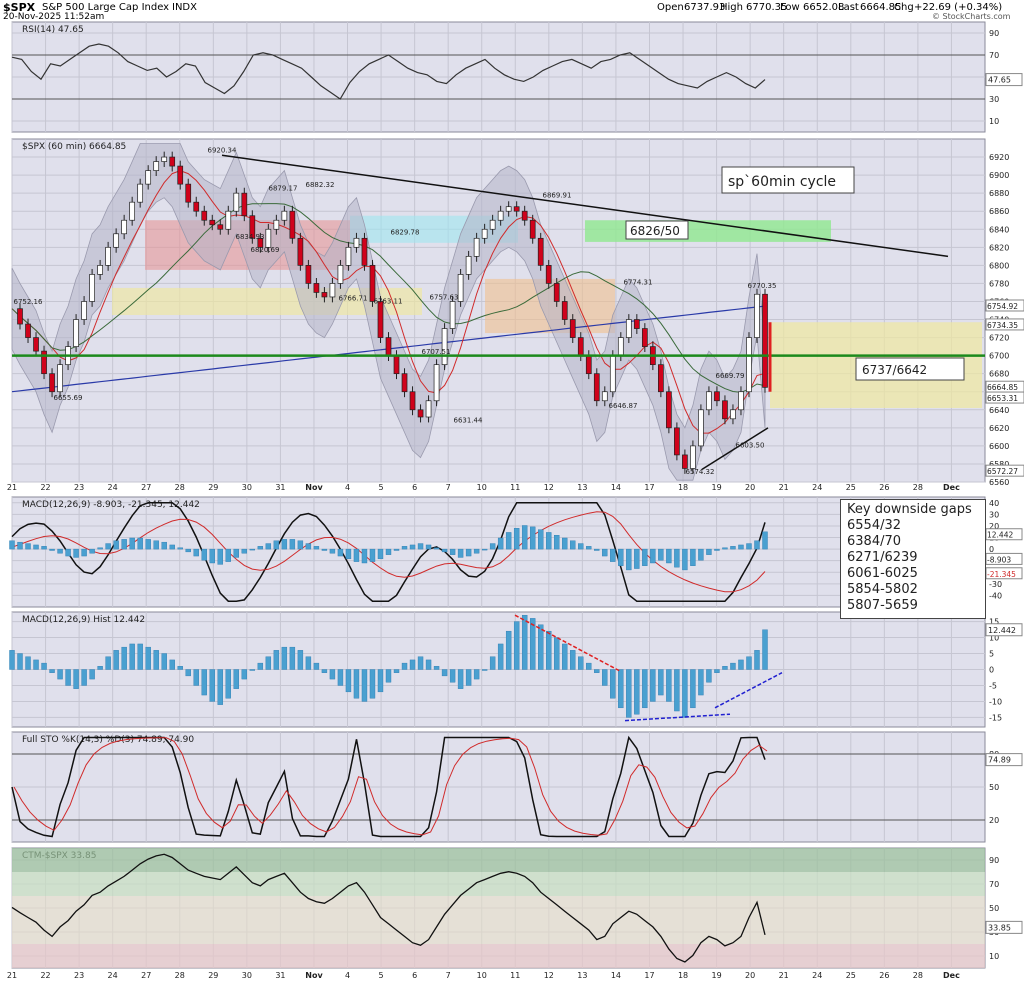 Image resolution: width=1024 pixels, height=983 pixels. What do you see at coordinates (45, 487) in the screenshot?
I see `x-tick-label: 22` at bounding box center [45, 487].